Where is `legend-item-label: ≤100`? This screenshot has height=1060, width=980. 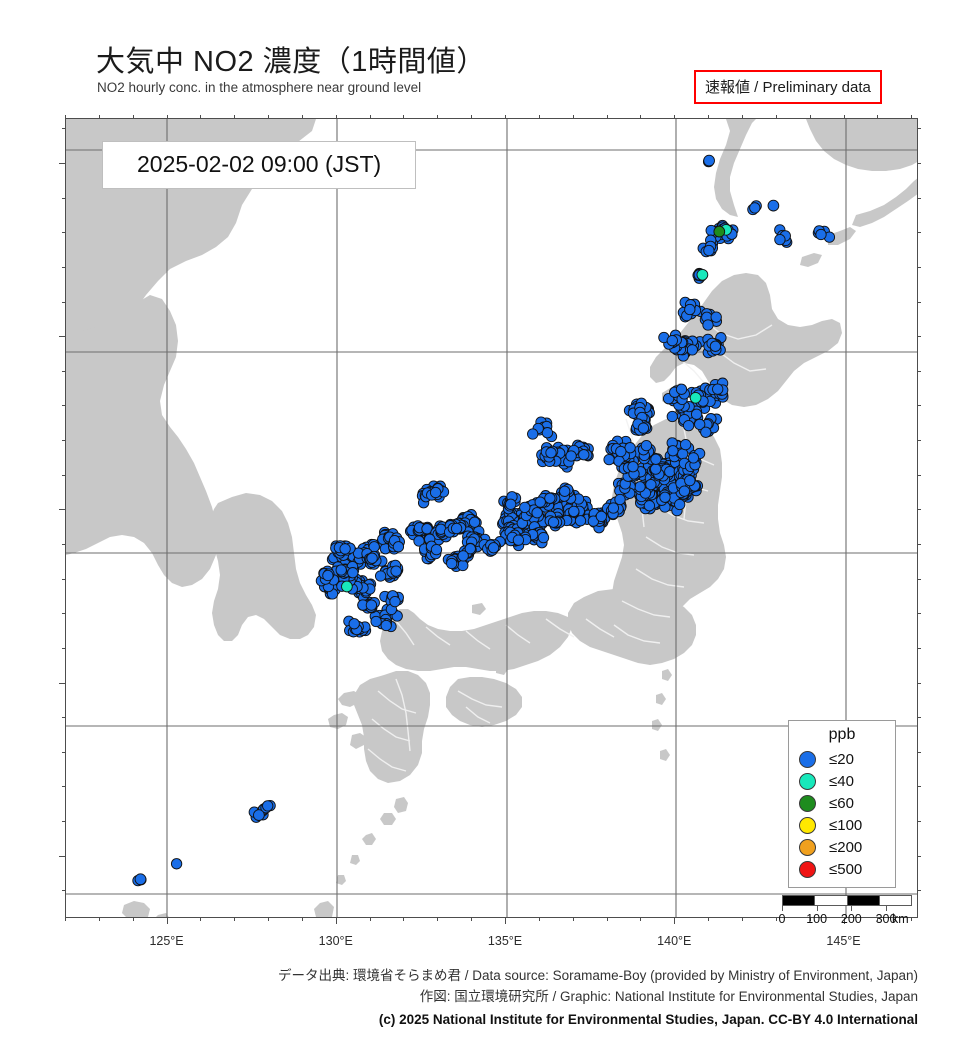
legend-item-label: ≤100 is located at coordinates (846, 825).